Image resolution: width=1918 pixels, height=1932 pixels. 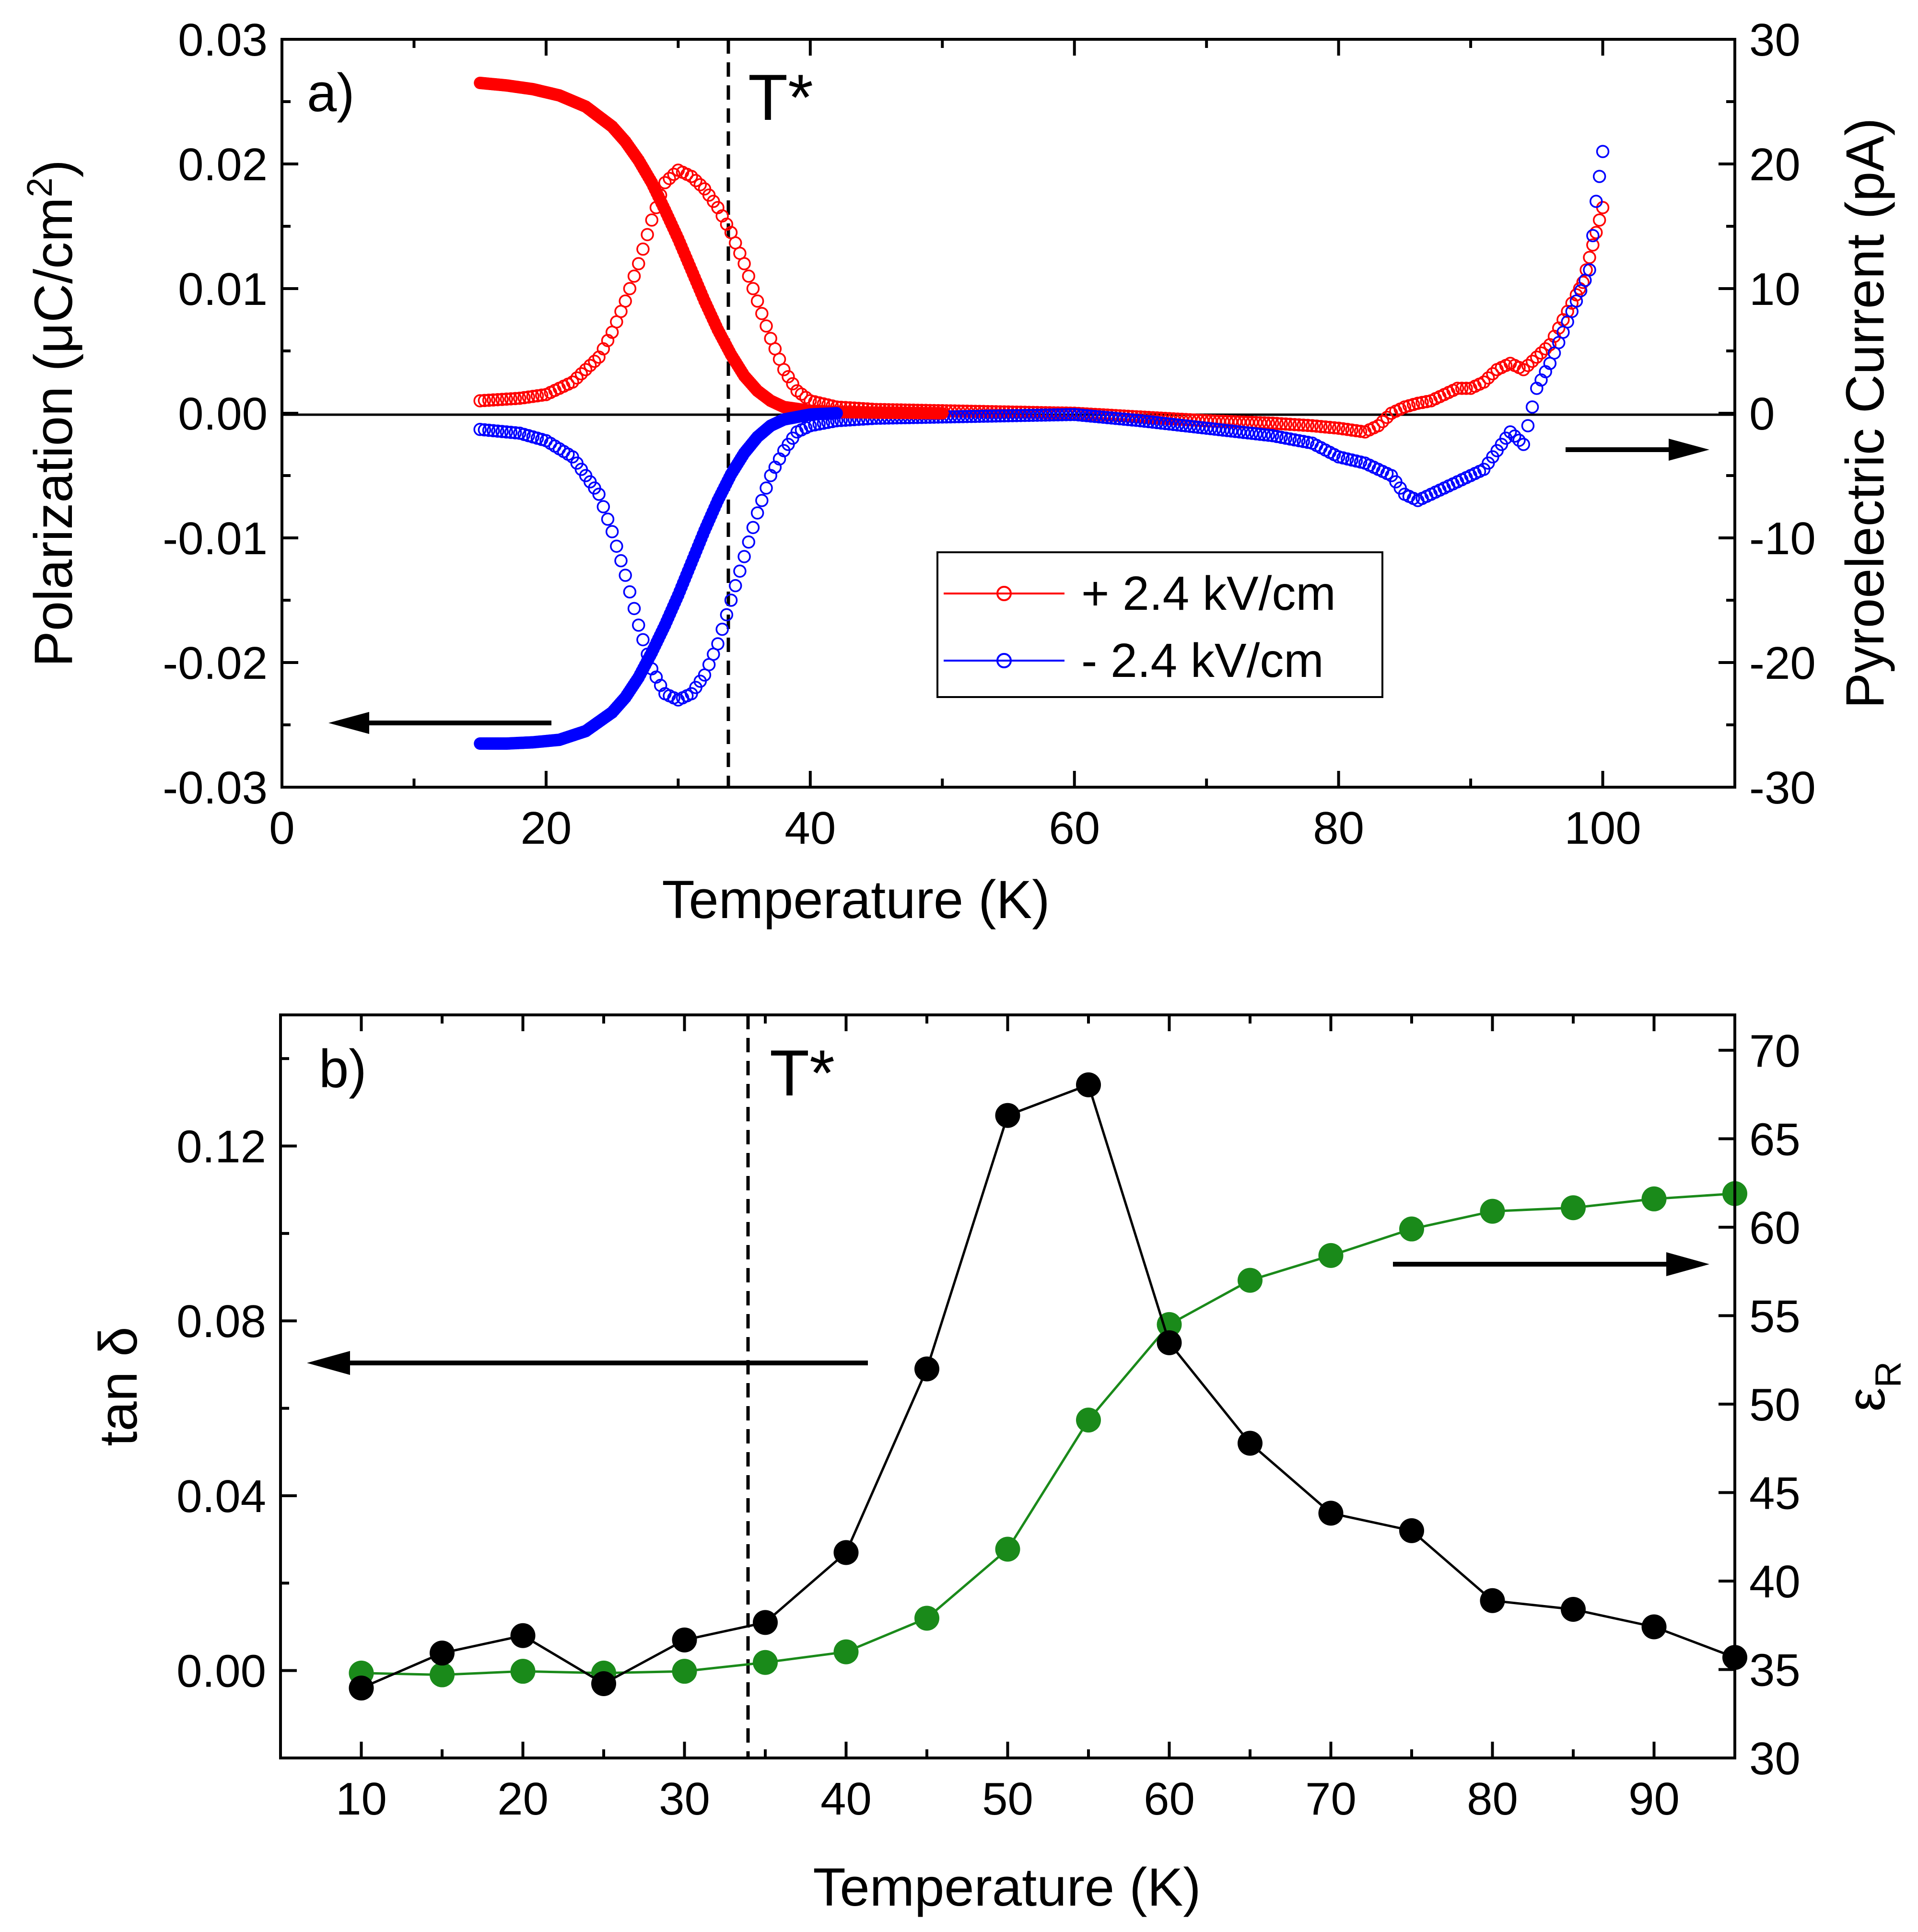 What do you see at coordinates (1775, 1493) in the screenshot?
I see `y-tick-label-right-b: 45` at bounding box center [1775, 1493].